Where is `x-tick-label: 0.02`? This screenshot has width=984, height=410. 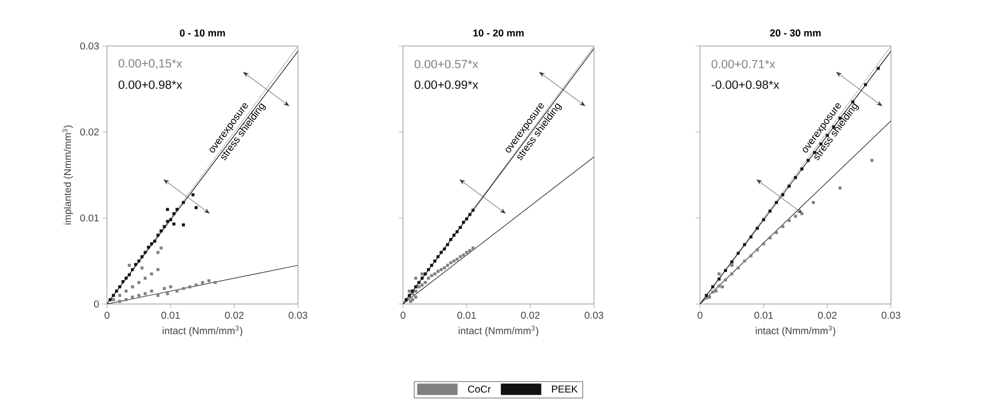
x-tick-label: 0.02 is located at coordinates (530, 315).